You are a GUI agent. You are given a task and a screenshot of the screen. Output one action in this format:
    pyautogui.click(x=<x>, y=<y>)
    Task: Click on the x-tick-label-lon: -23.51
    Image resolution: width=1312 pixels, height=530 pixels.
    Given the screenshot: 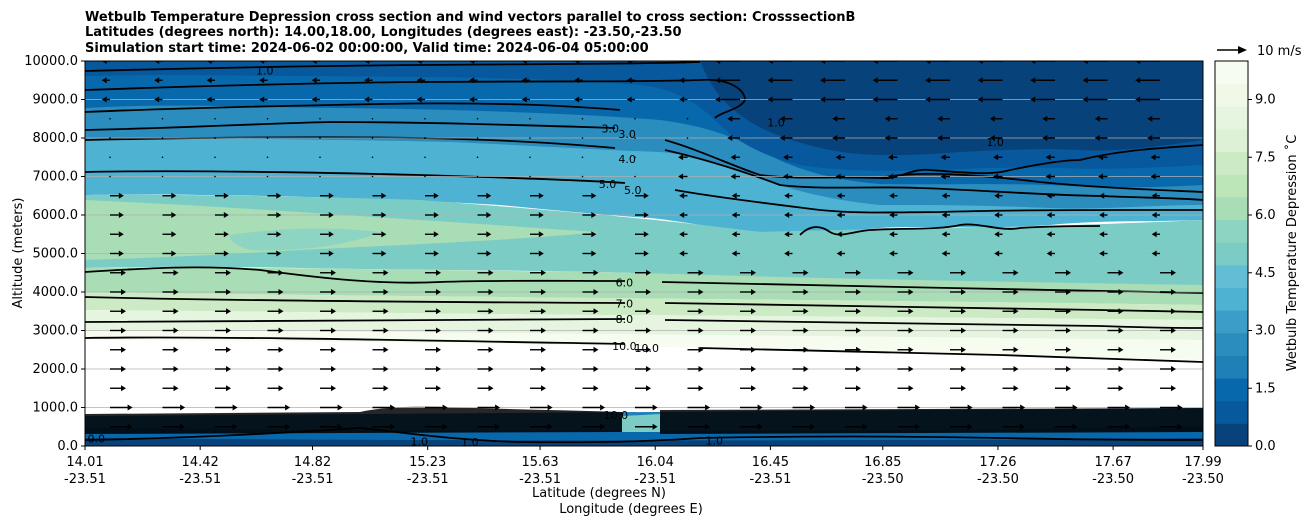 What is the action you would take?
    pyautogui.click(x=770, y=479)
    